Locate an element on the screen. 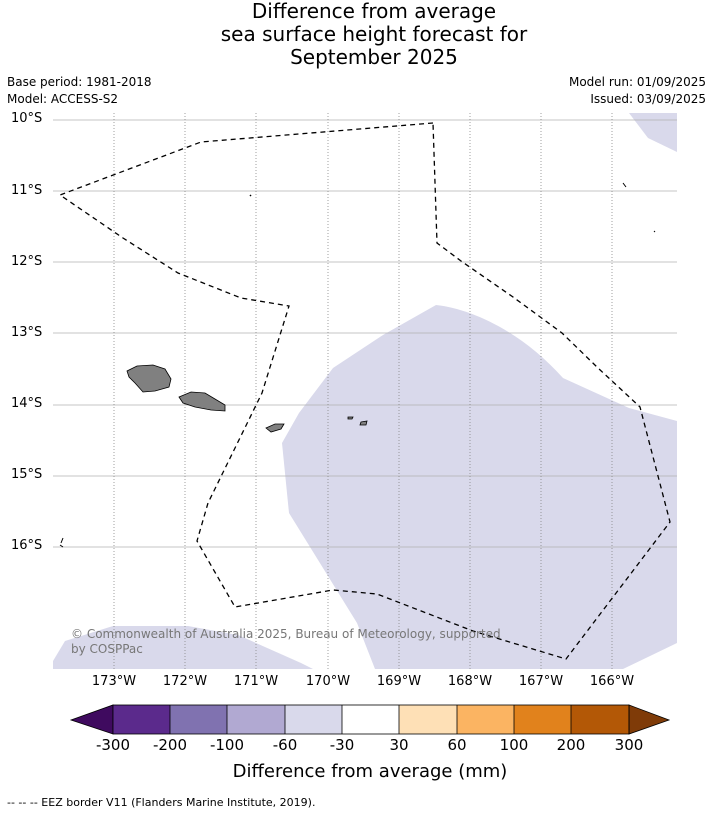  model-run: Model run: 01/09/2025 is located at coordinates (637, 82).